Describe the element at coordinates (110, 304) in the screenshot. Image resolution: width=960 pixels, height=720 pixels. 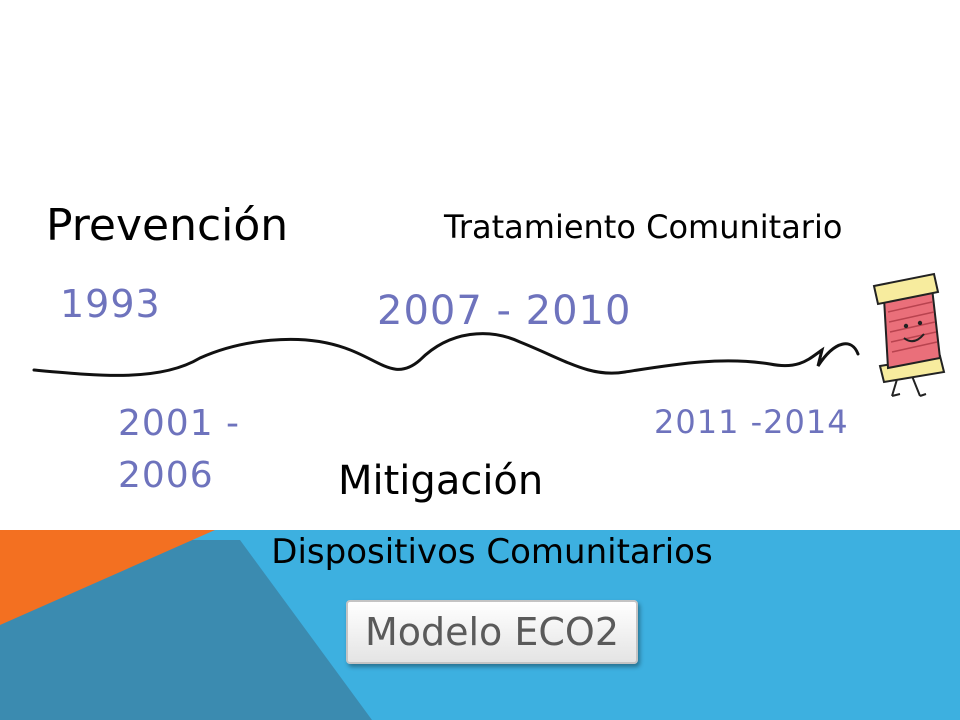
I see `year-1993: 1993` at that location.